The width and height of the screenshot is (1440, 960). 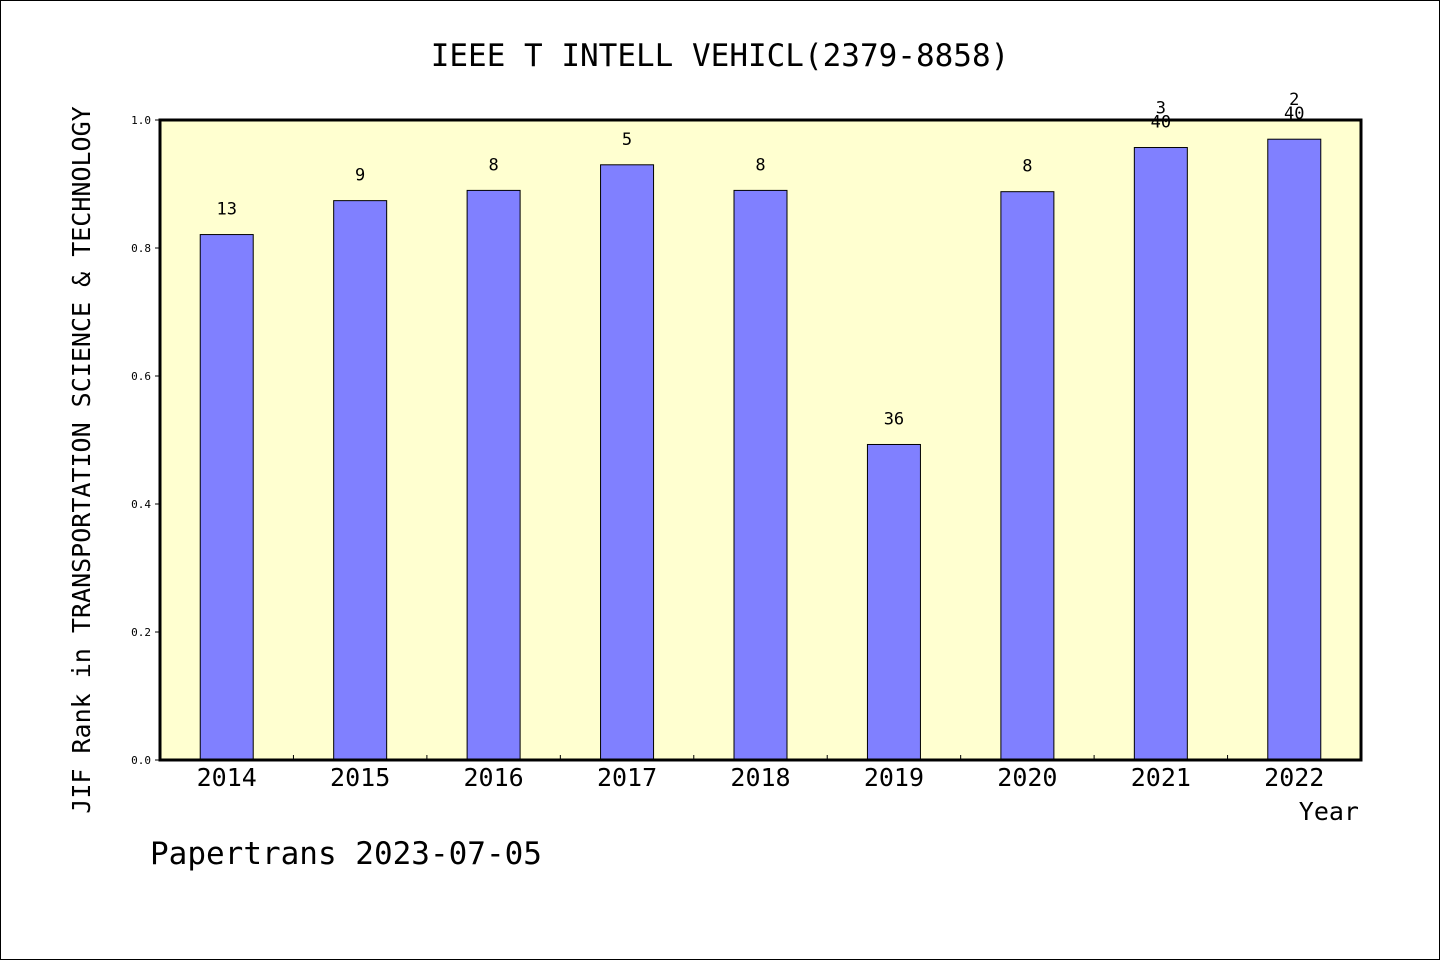 What do you see at coordinates (226, 210) in the screenshot?
I see `rank-label-2014: 13` at bounding box center [226, 210].